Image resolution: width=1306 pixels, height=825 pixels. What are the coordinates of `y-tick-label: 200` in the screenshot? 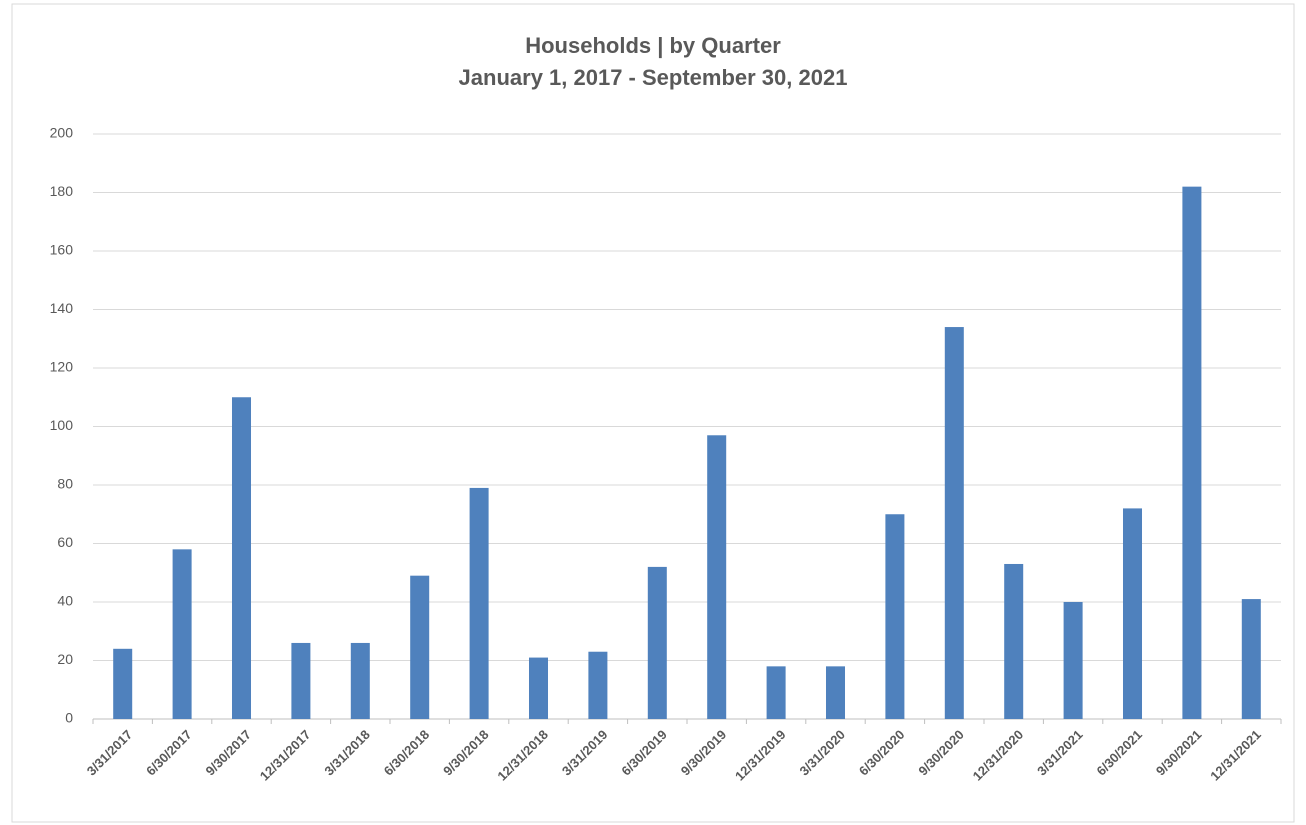 It's located at (62, 133).